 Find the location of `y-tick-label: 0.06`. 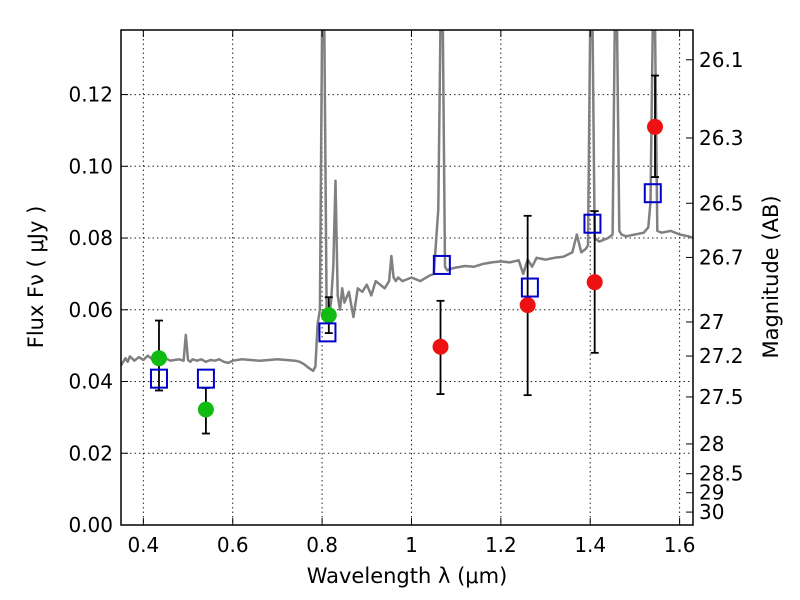

y-tick-label: 0.06 is located at coordinates (90, 310).